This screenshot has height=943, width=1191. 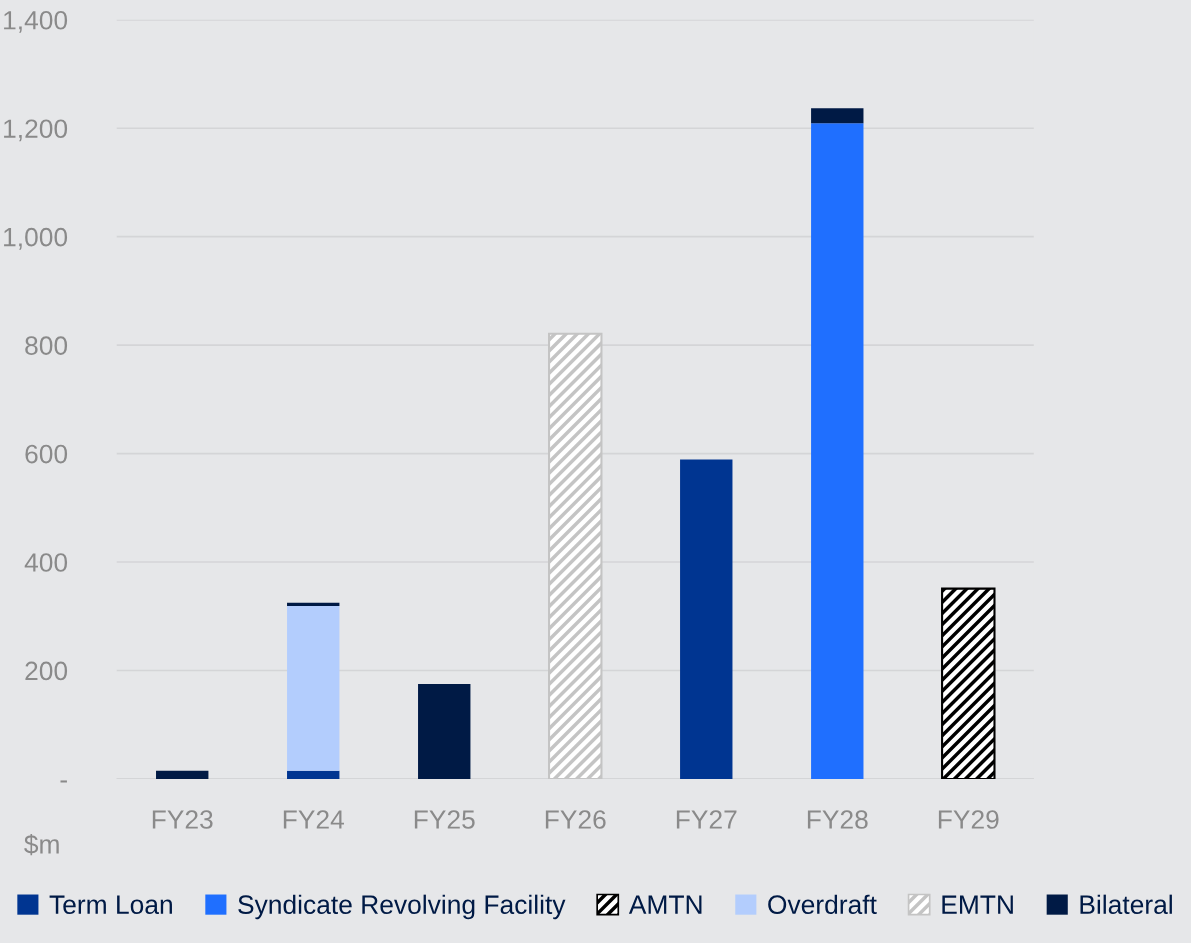 What do you see at coordinates (46, 454) in the screenshot?
I see `y-tick-label: 600` at bounding box center [46, 454].